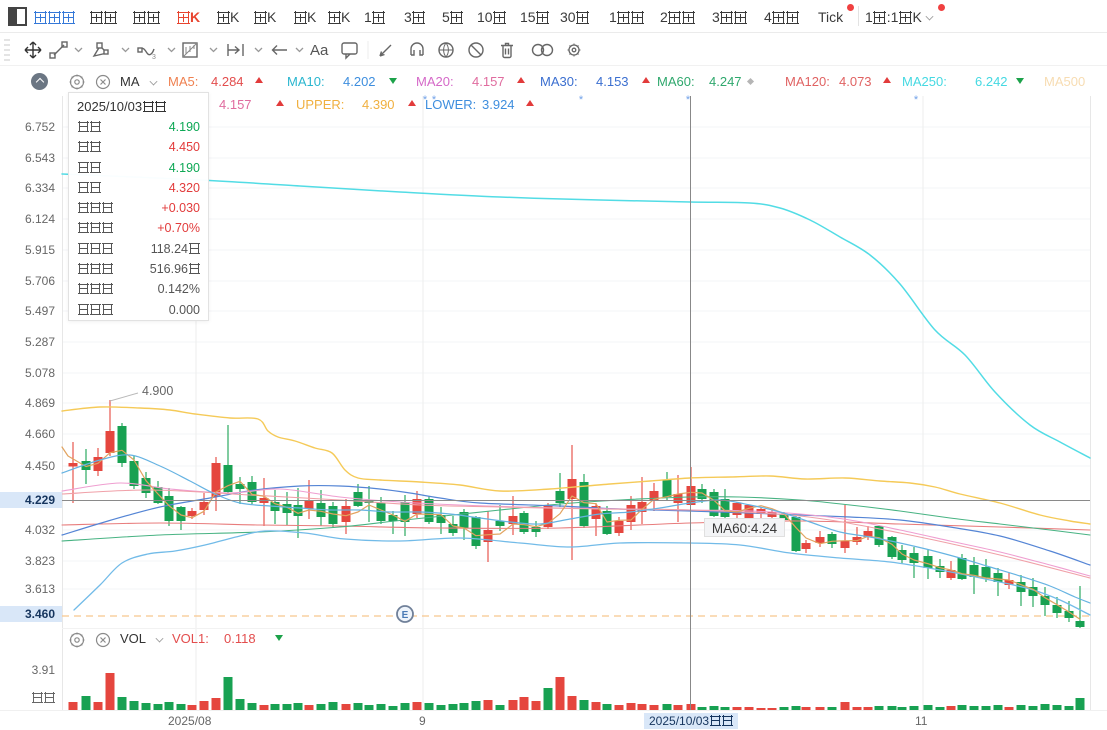 The height and width of the screenshot is (730, 1107). What do you see at coordinates (154, 57) in the screenshot?
I see `svg-text: 3` at bounding box center [154, 57].